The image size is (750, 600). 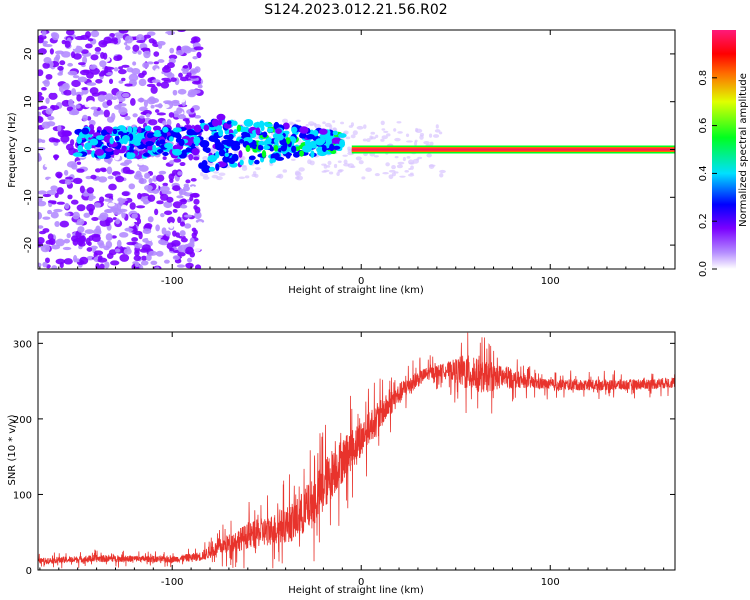 What do you see at coordinates (703, 126) in the screenshot?
I see `colorbar-tick-label: 0.6` at bounding box center [703, 126].